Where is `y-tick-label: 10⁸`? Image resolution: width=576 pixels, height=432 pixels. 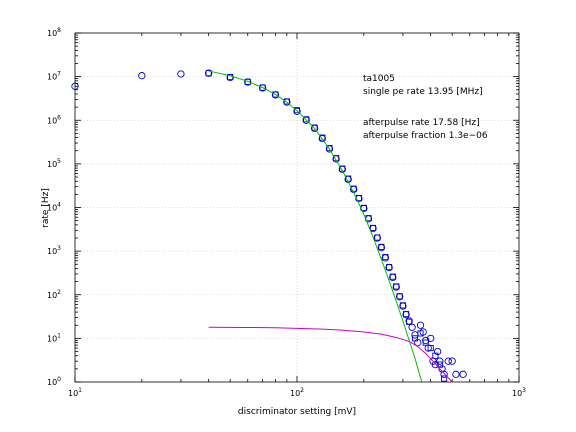
y-tick-label: 10⁸ is located at coordinates (54, 32).